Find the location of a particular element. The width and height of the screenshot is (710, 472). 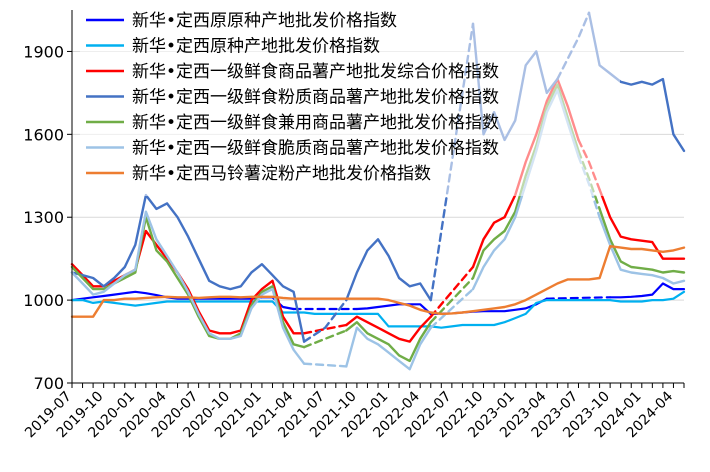

legend-label: 新华•定西一级鲜食兼用商品薯产地批发价格指数 is located at coordinates (315, 123).